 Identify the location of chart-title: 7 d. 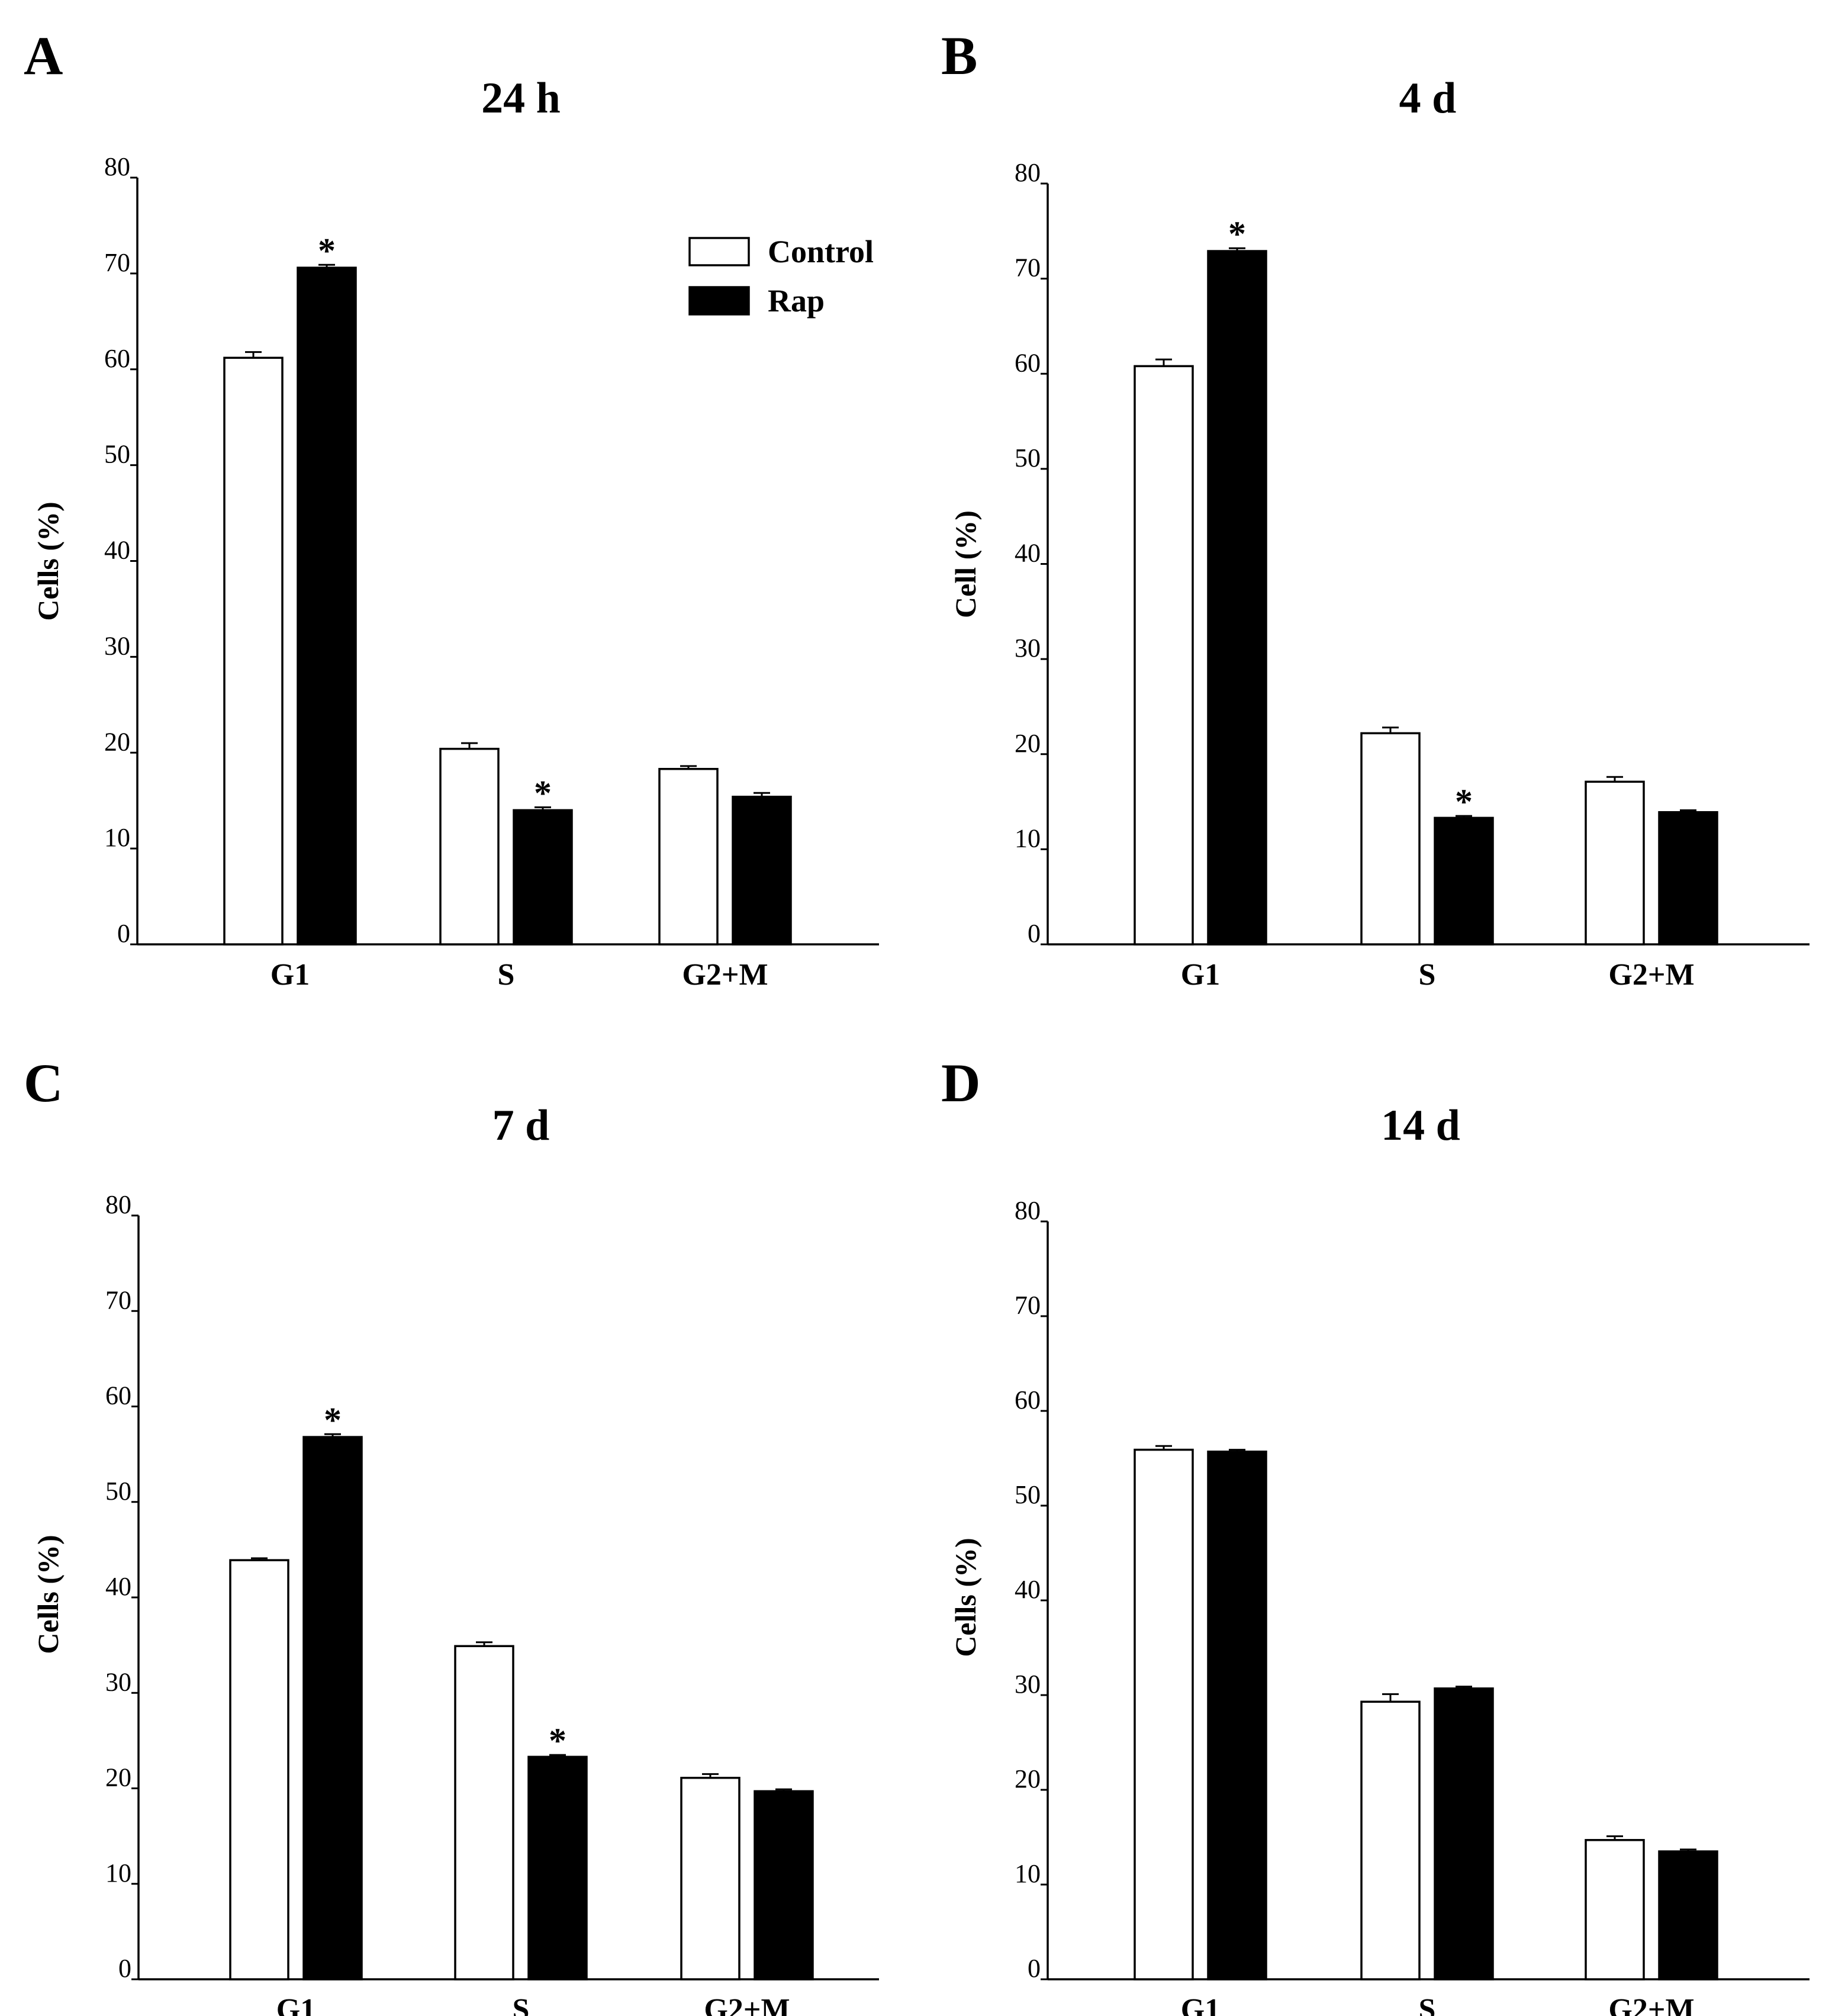
(521, 1126).